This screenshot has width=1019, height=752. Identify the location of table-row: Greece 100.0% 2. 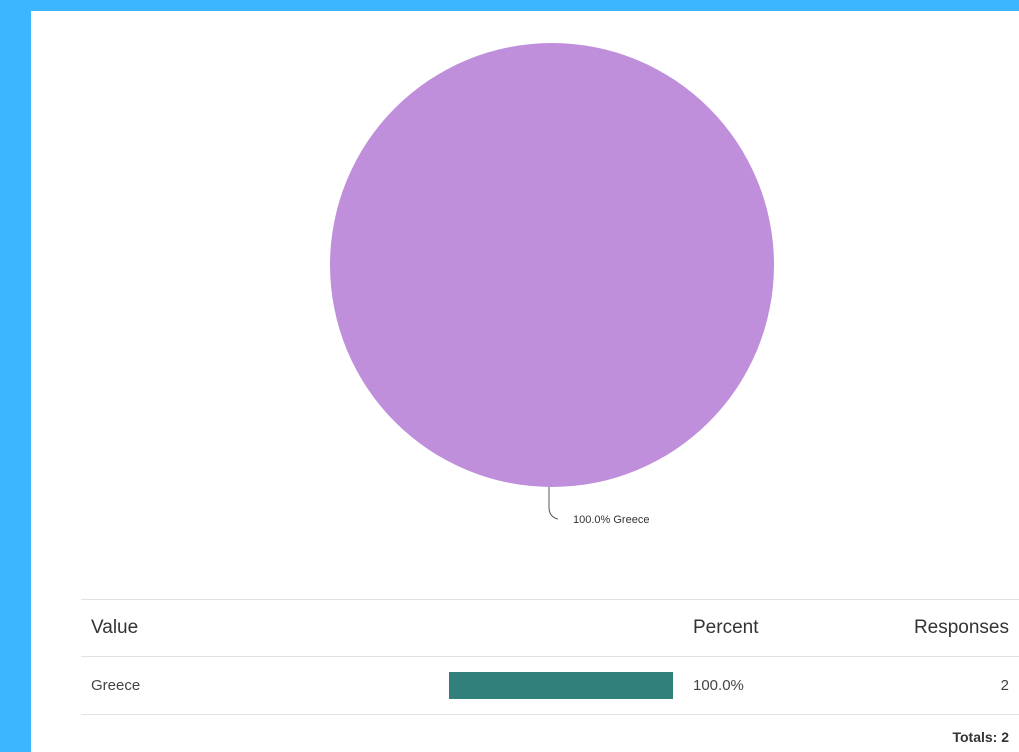
(550, 685).